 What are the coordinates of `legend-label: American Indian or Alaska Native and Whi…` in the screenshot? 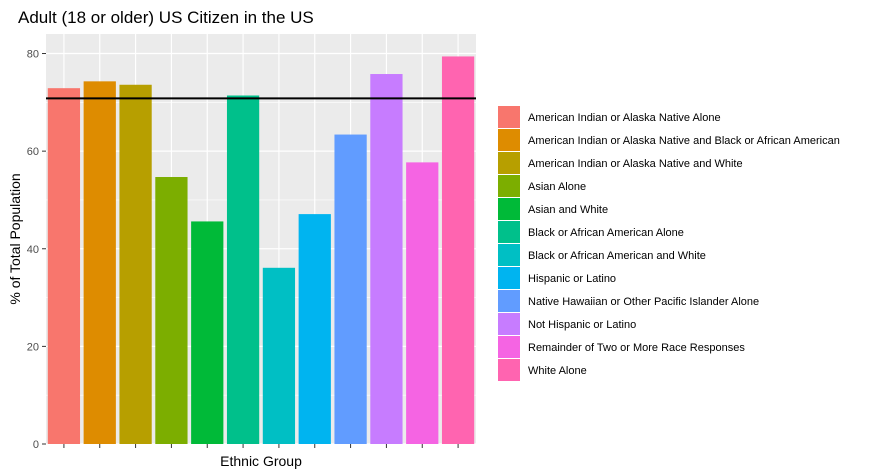 It's located at (635, 164).